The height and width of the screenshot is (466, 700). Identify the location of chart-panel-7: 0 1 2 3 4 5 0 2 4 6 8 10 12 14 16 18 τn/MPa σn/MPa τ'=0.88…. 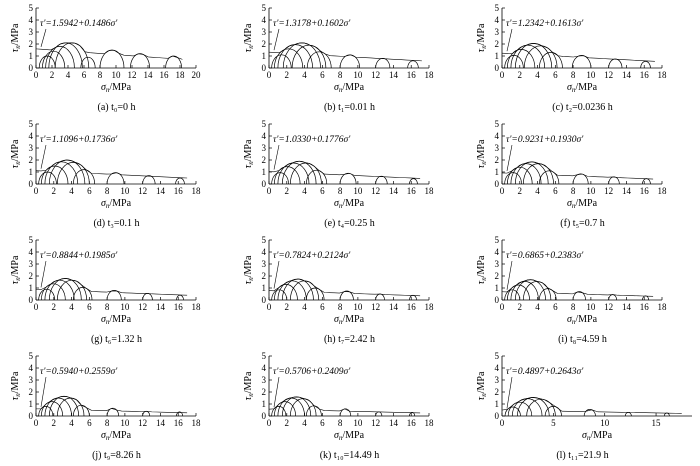
(116, 290).